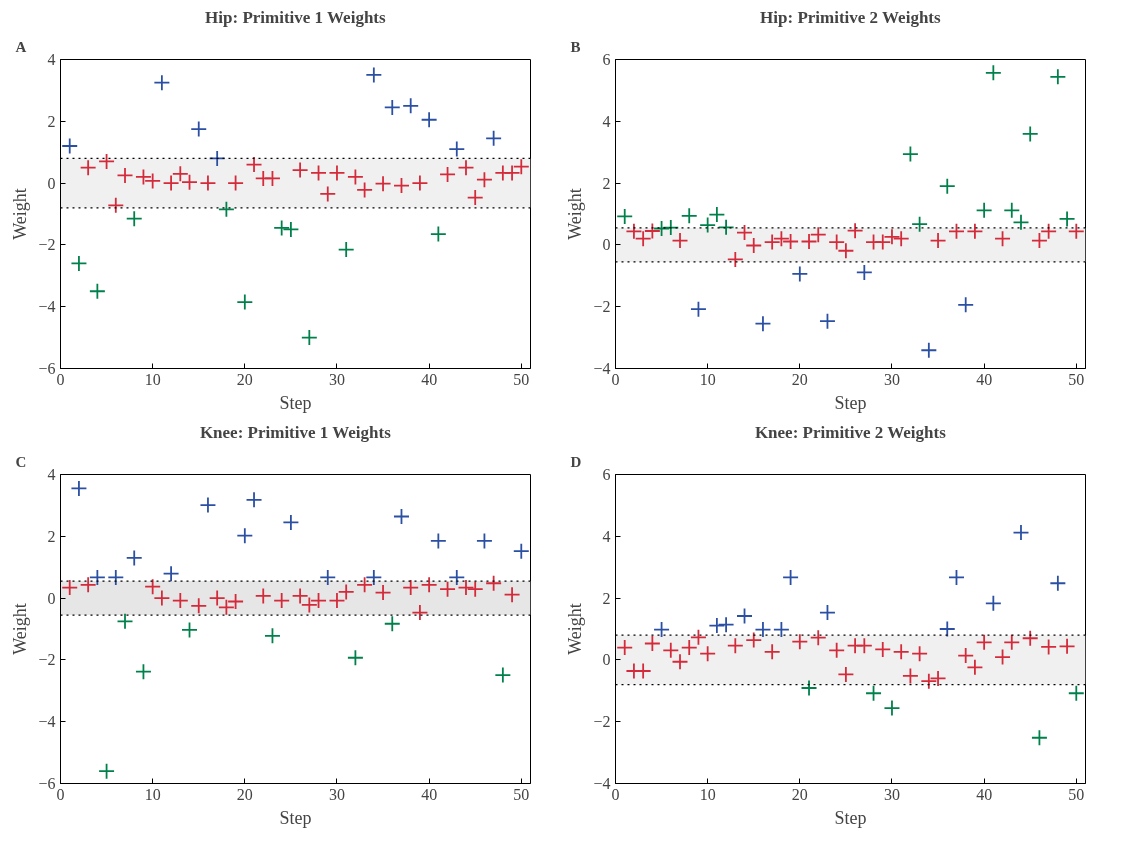 This screenshot has width=1122, height=847. What do you see at coordinates (575, 46) in the screenshot?
I see `text: B` at bounding box center [575, 46].